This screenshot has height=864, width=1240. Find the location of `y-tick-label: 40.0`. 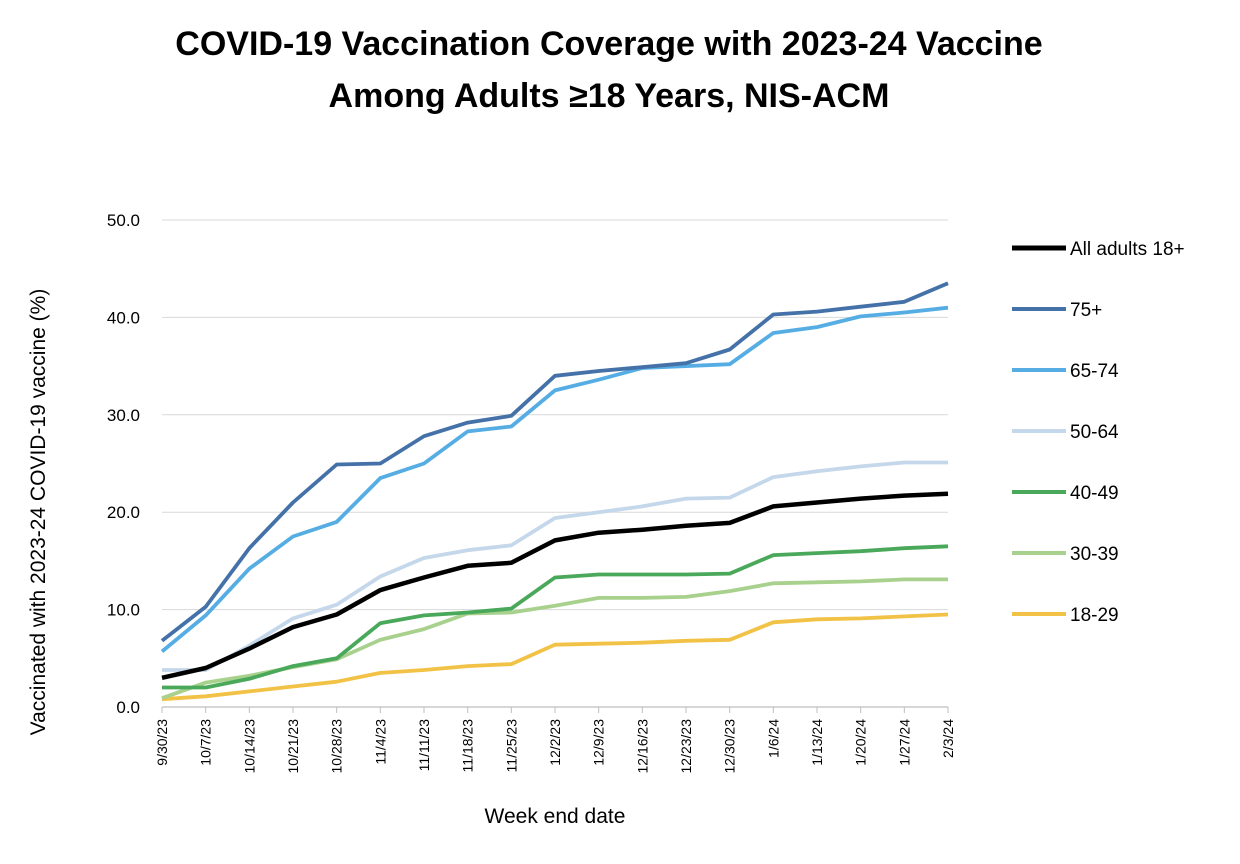

y-tick-label: 40.0 is located at coordinates (123, 317).